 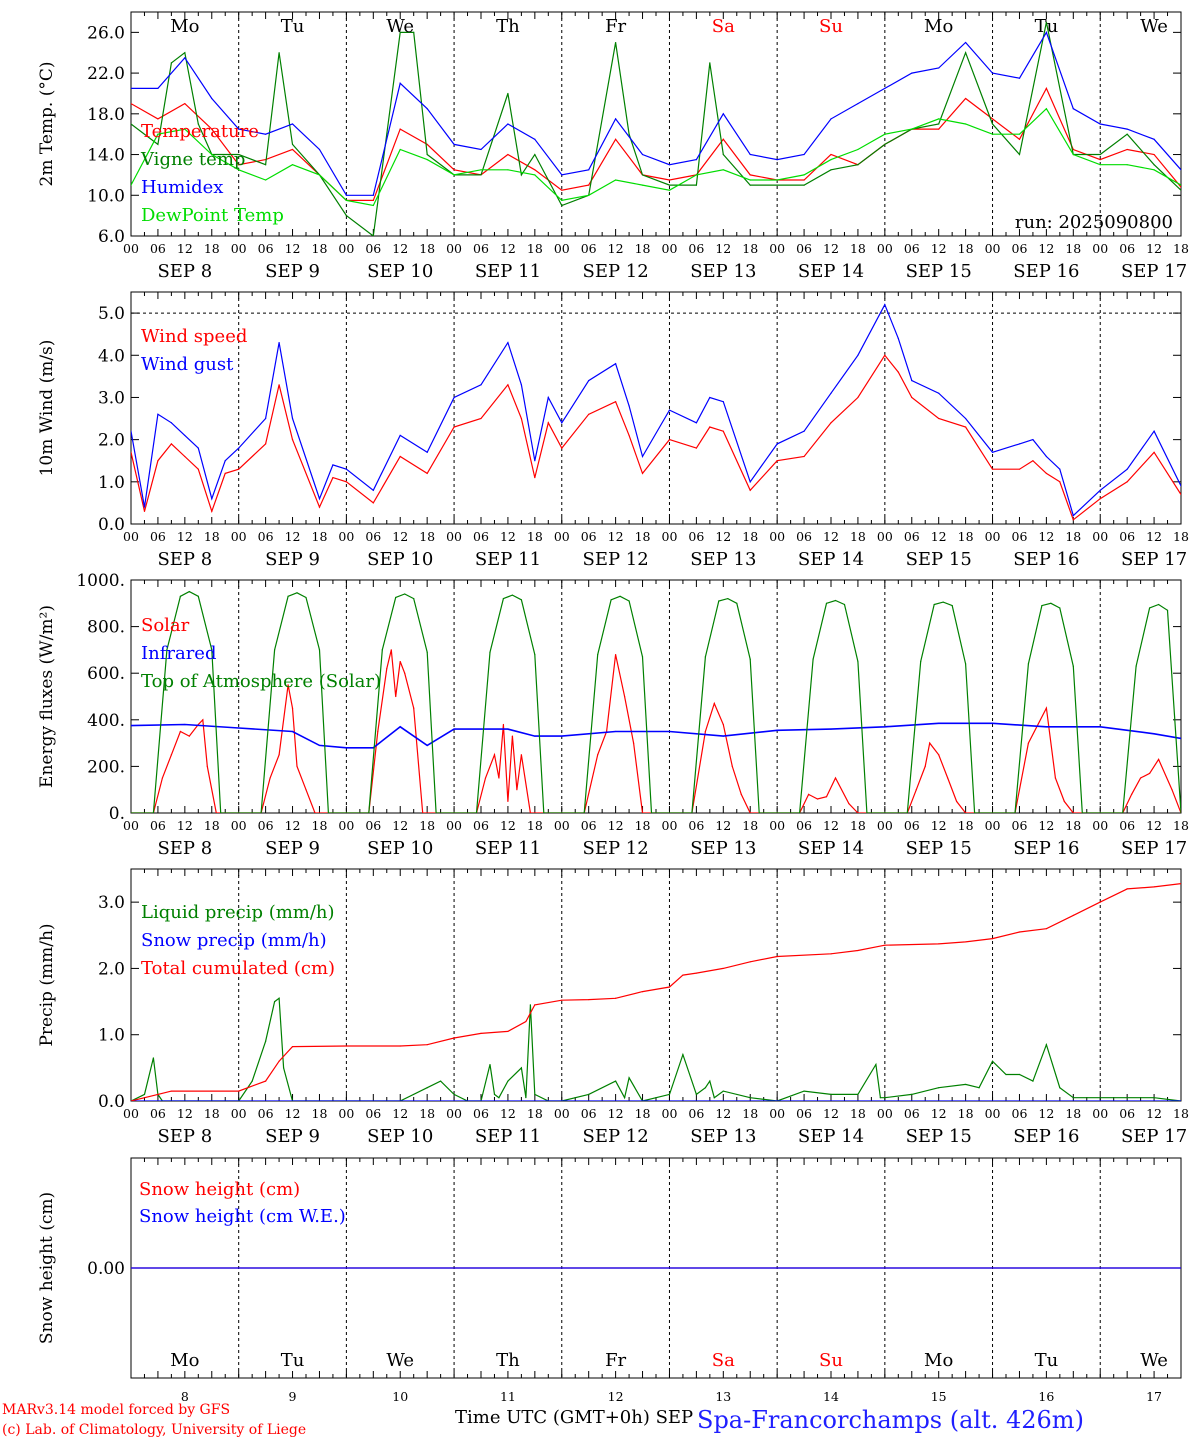 What do you see at coordinates (1047, 1360) in the screenshot?
I see `day-label: Tu` at bounding box center [1047, 1360].